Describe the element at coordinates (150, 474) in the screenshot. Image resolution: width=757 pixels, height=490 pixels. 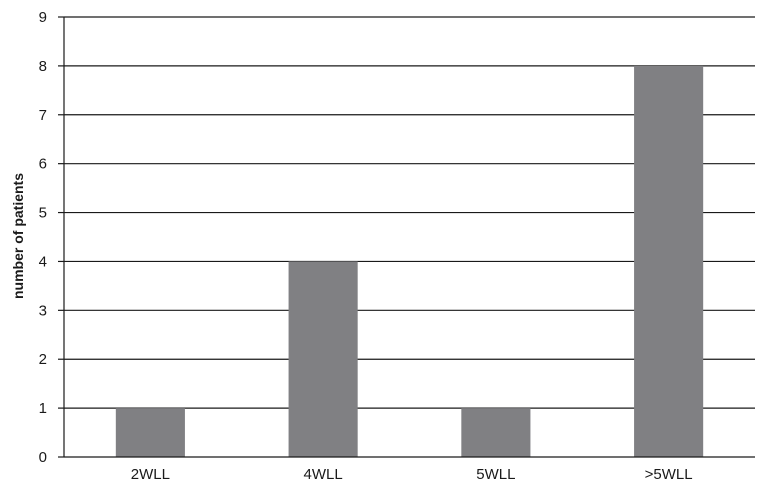
I see `x-tick-label: 2WLL` at that location.